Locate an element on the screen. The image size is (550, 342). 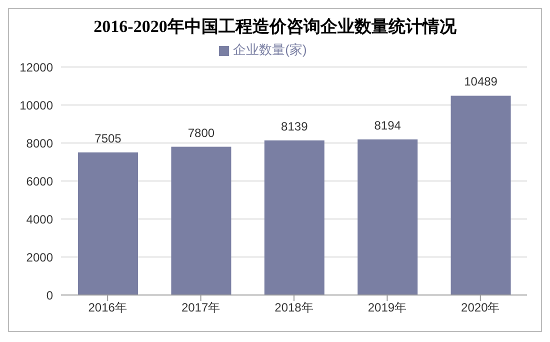
x-tick-label: 2016年 is located at coordinates (107, 307).